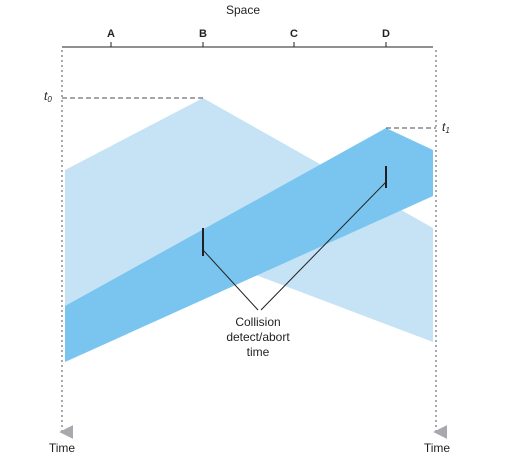  I want to click on leader-line-b, so click(230, 280).